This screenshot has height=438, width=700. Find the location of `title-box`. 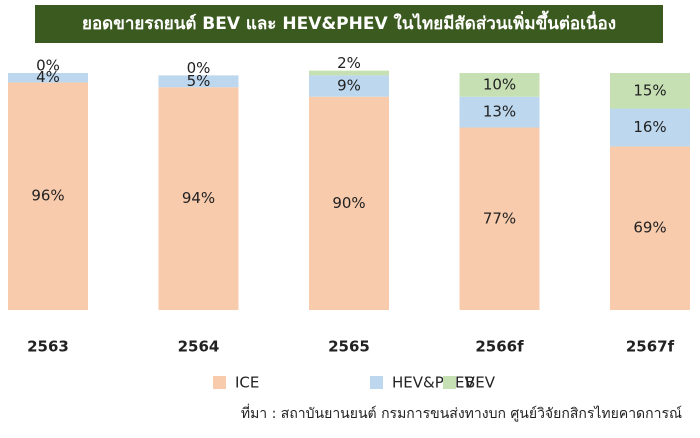

title-box is located at coordinates (349, 24).